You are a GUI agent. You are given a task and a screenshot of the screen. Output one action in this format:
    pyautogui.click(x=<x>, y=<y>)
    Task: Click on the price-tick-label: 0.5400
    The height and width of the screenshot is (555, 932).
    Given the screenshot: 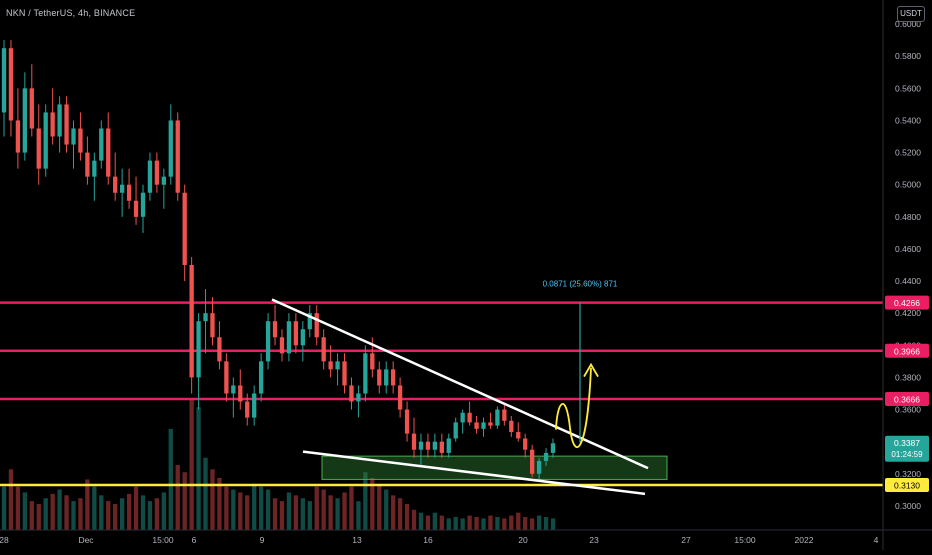 What is the action you would take?
    pyautogui.click(x=908, y=120)
    